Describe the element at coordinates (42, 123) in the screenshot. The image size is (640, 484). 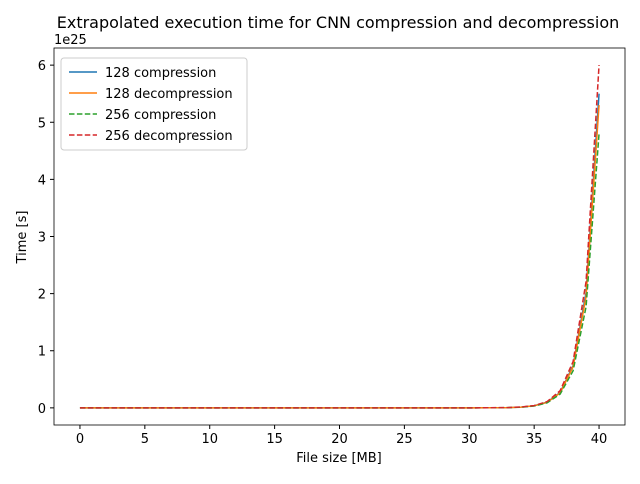
I see `y-tick-label: 5` at that location.